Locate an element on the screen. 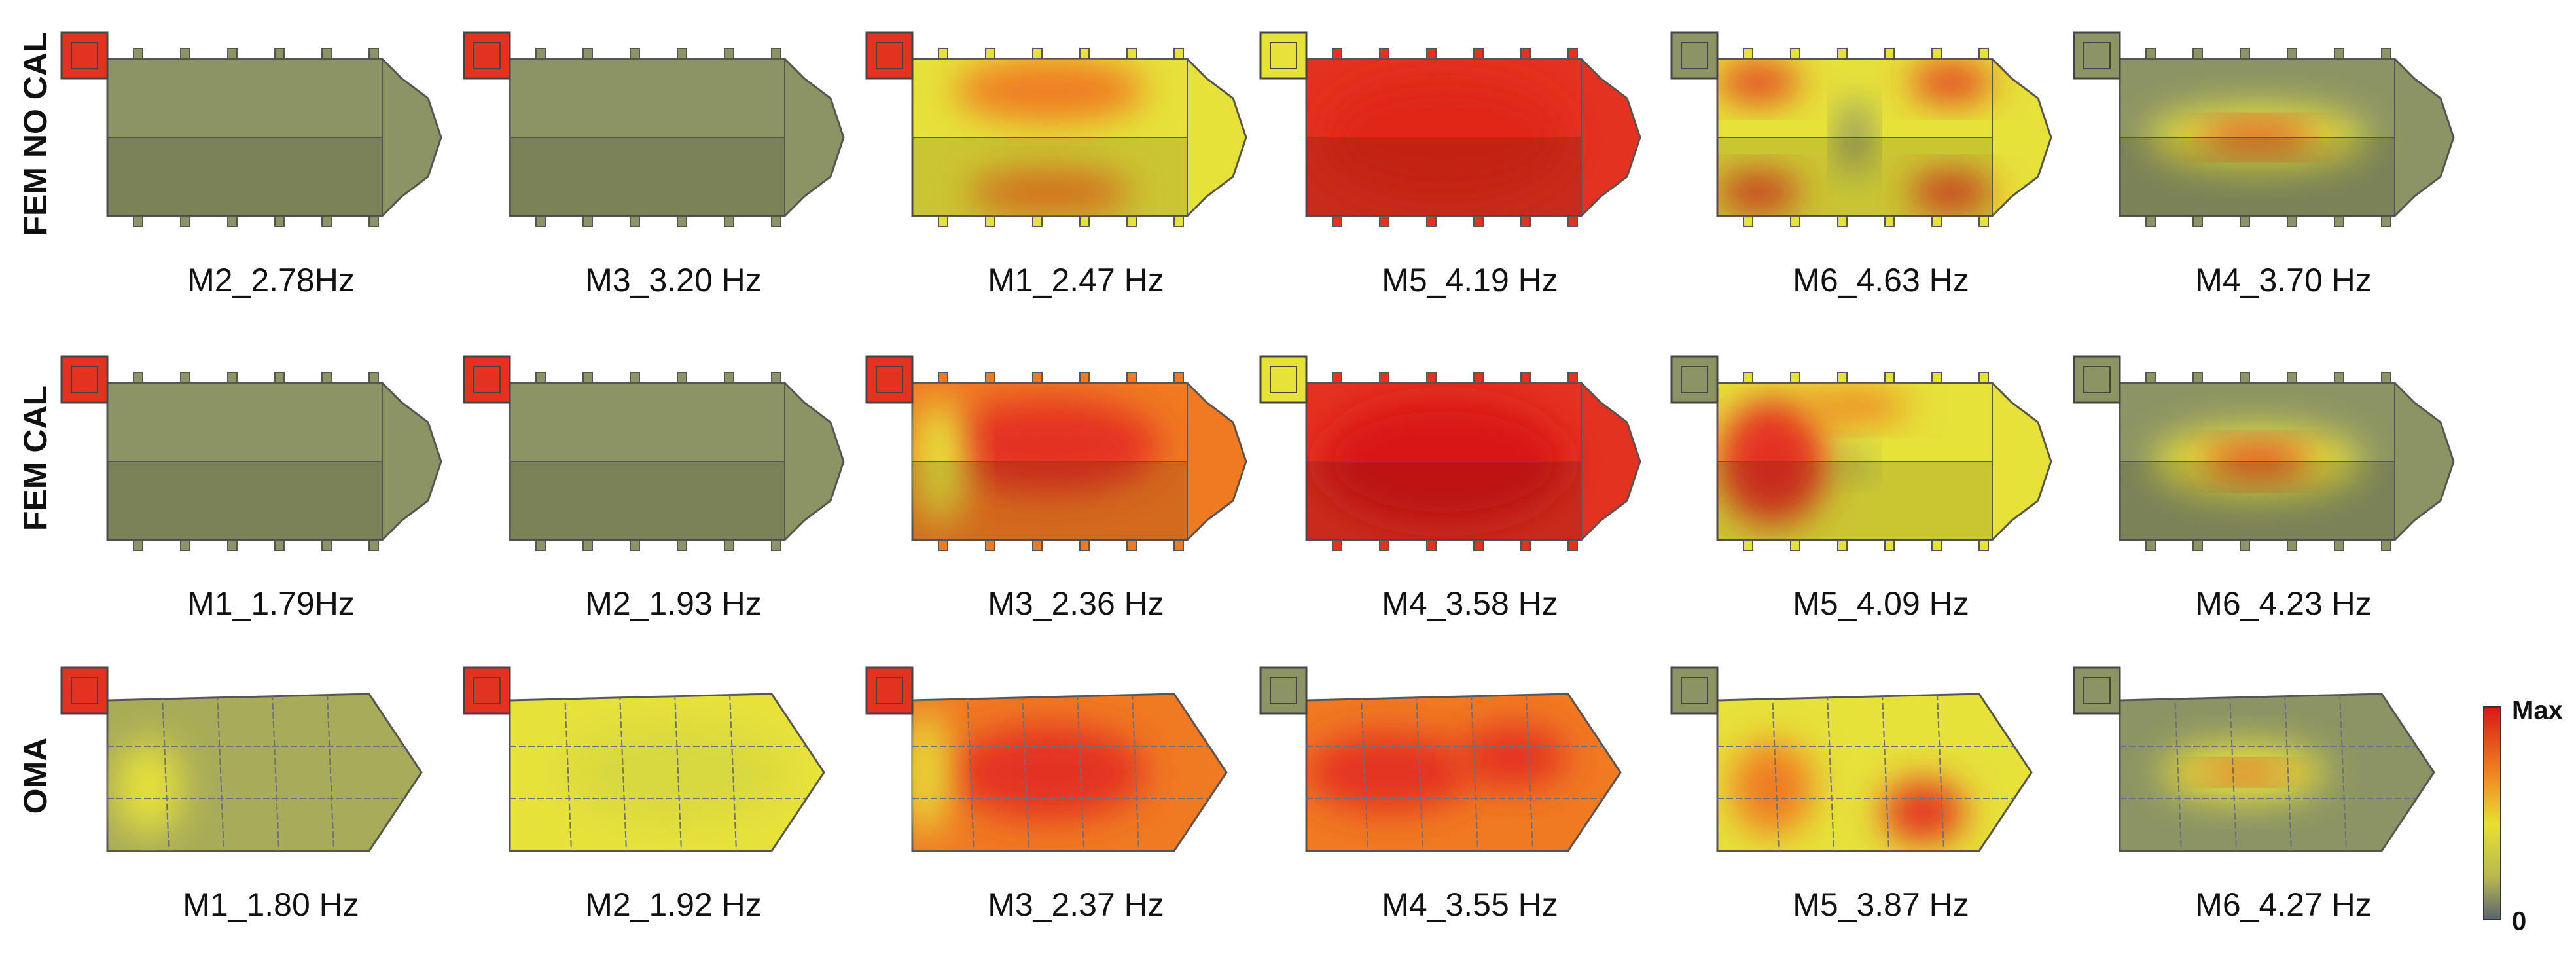 This screenshot has width=2576, height=957. mode-caption: M3_2.37 Hz is located at coordinates (1076, 905).